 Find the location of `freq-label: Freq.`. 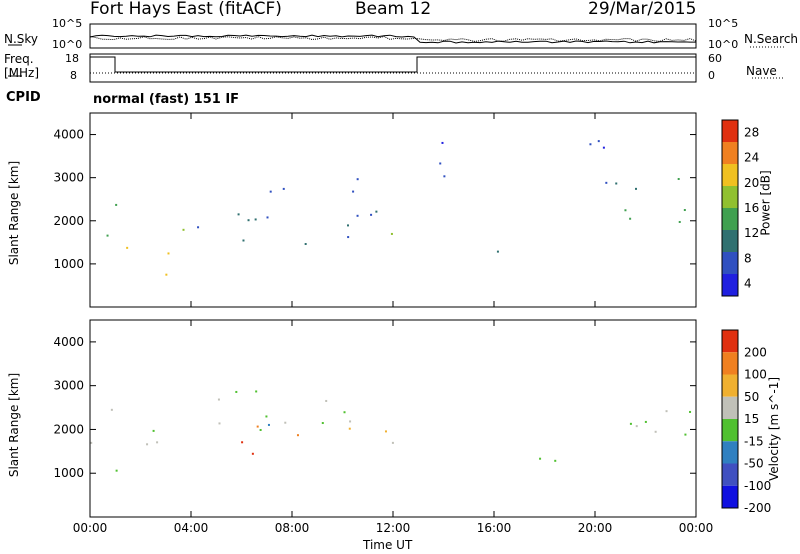

freq-label: Freq. is located at coordinates (19, 59).